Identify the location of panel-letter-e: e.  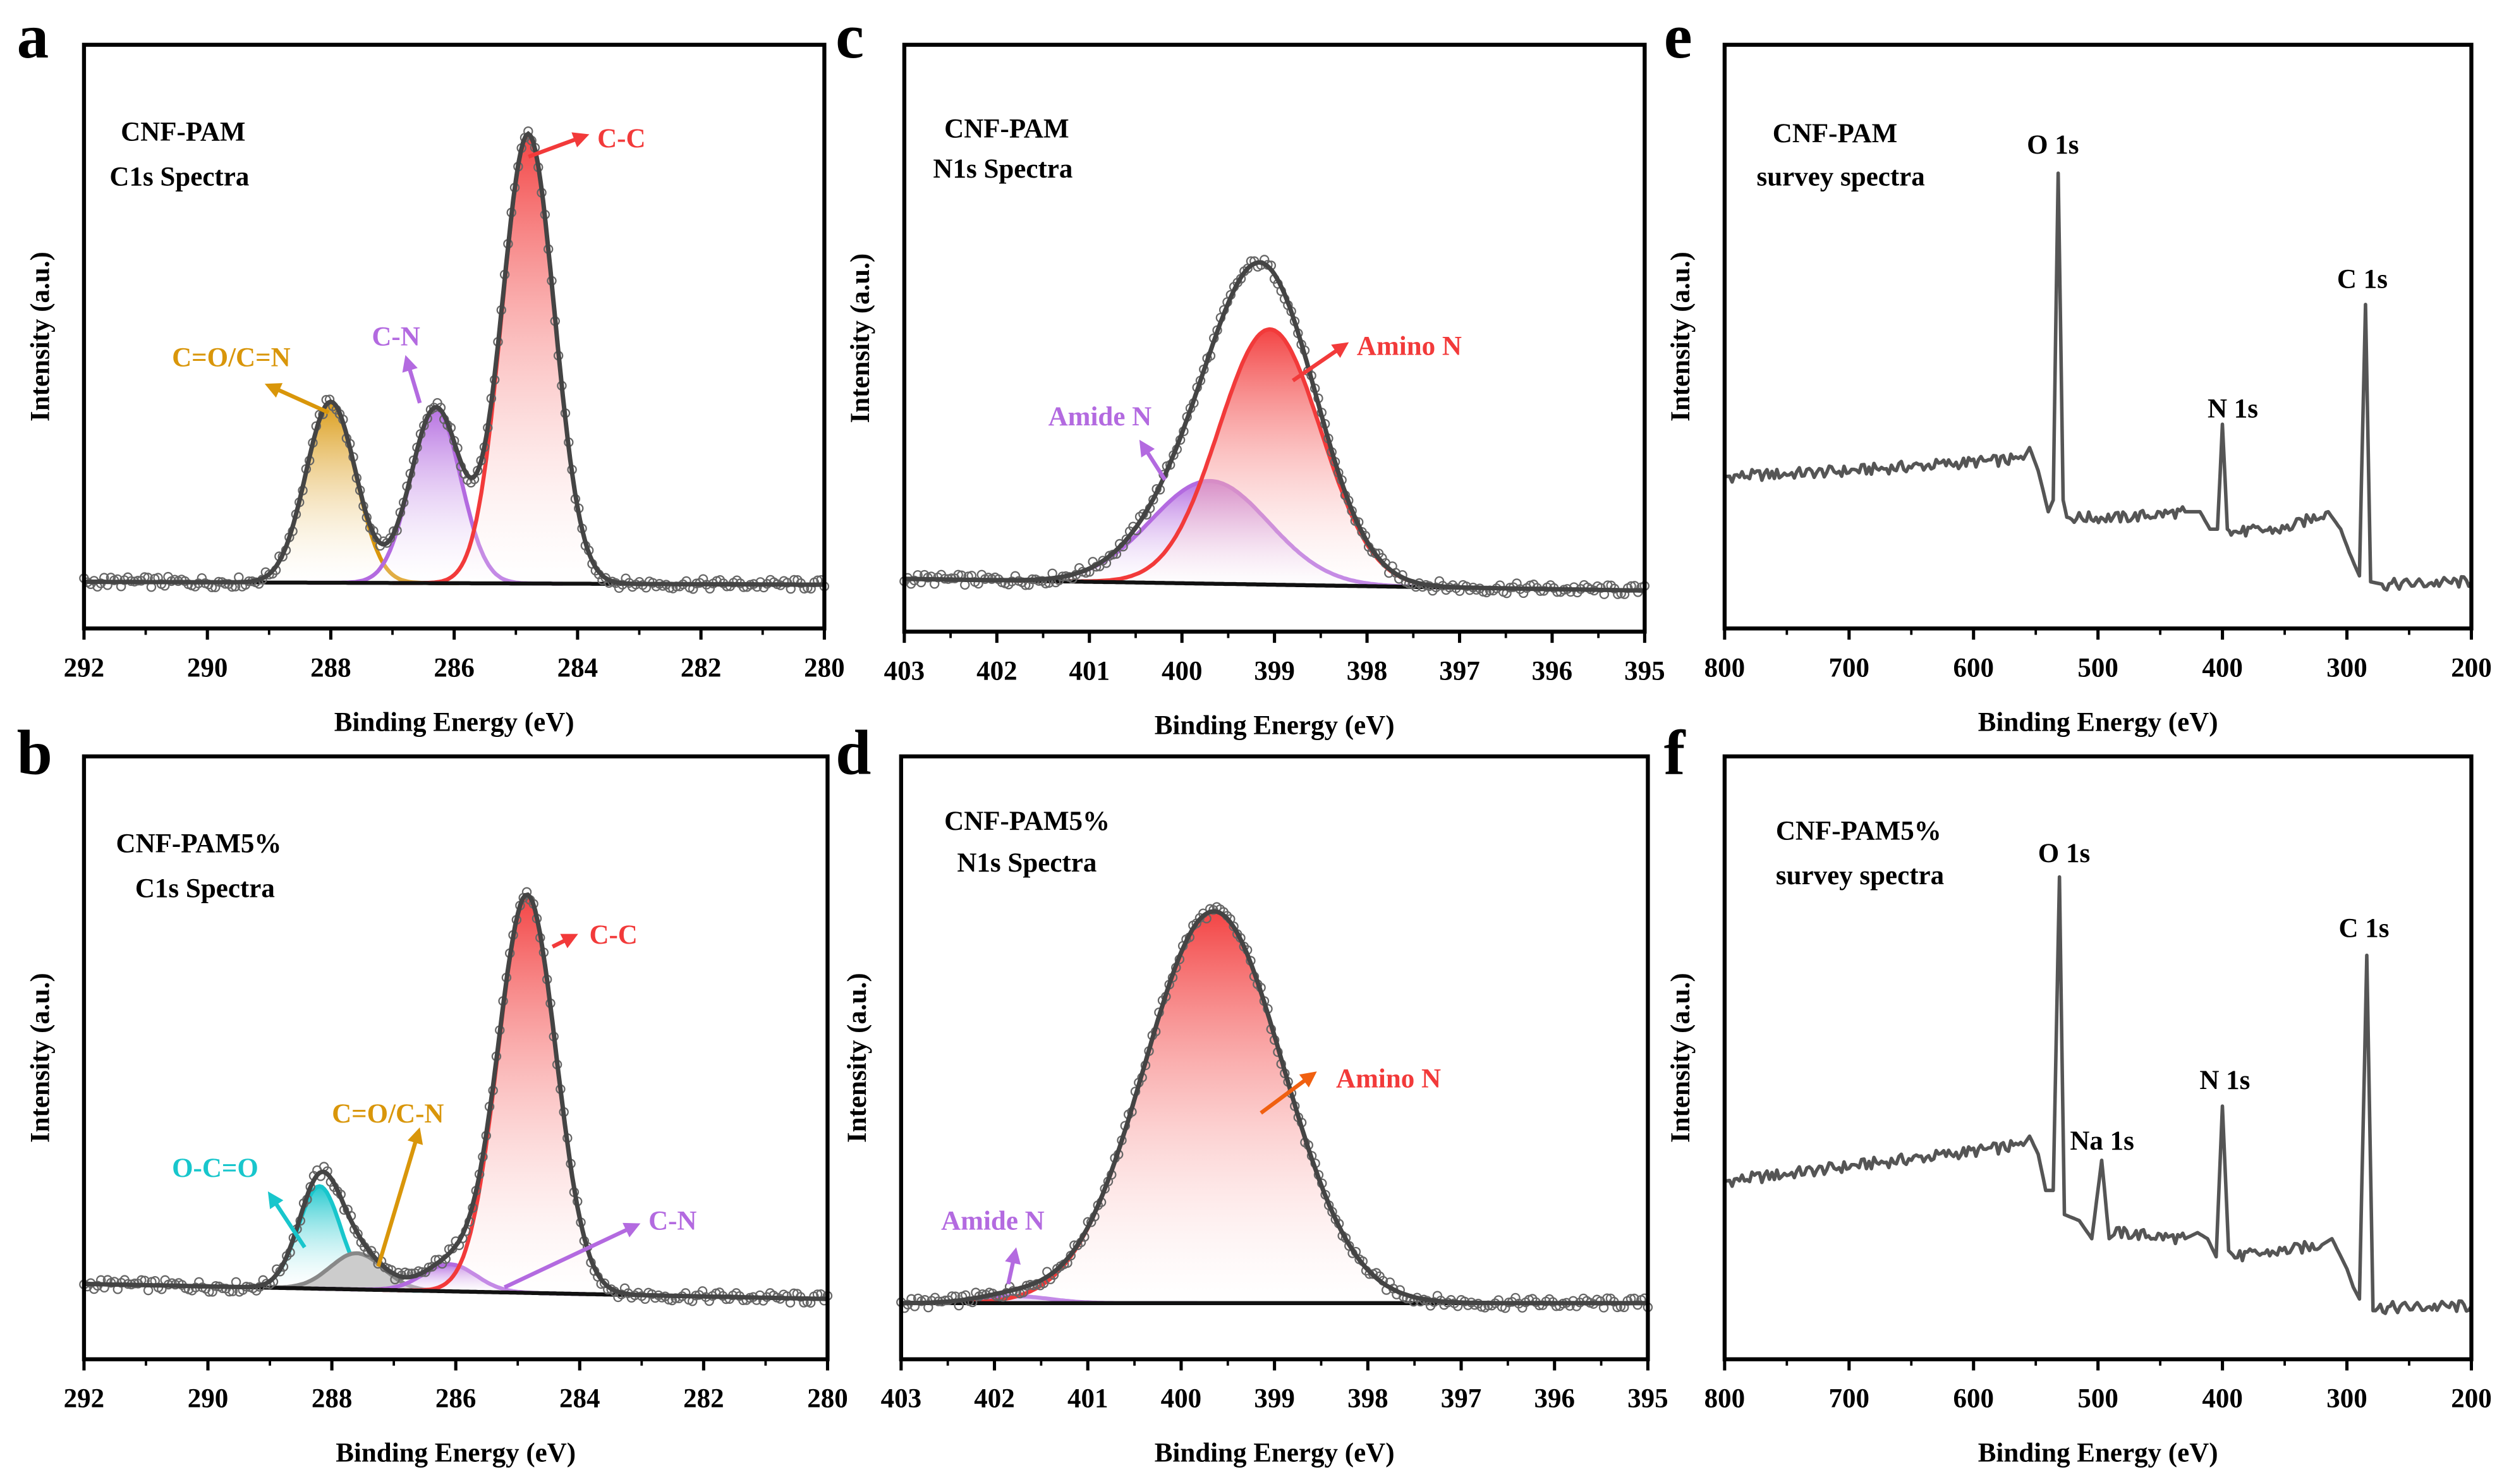
(1678, 36).